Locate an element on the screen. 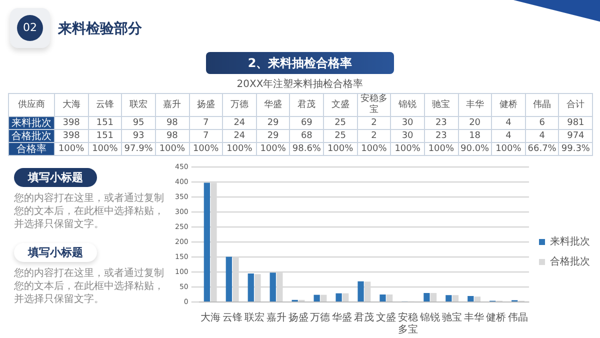 The image size is (600, 338). x-tick-label: 丰华 is located at coordinates (474, 318).